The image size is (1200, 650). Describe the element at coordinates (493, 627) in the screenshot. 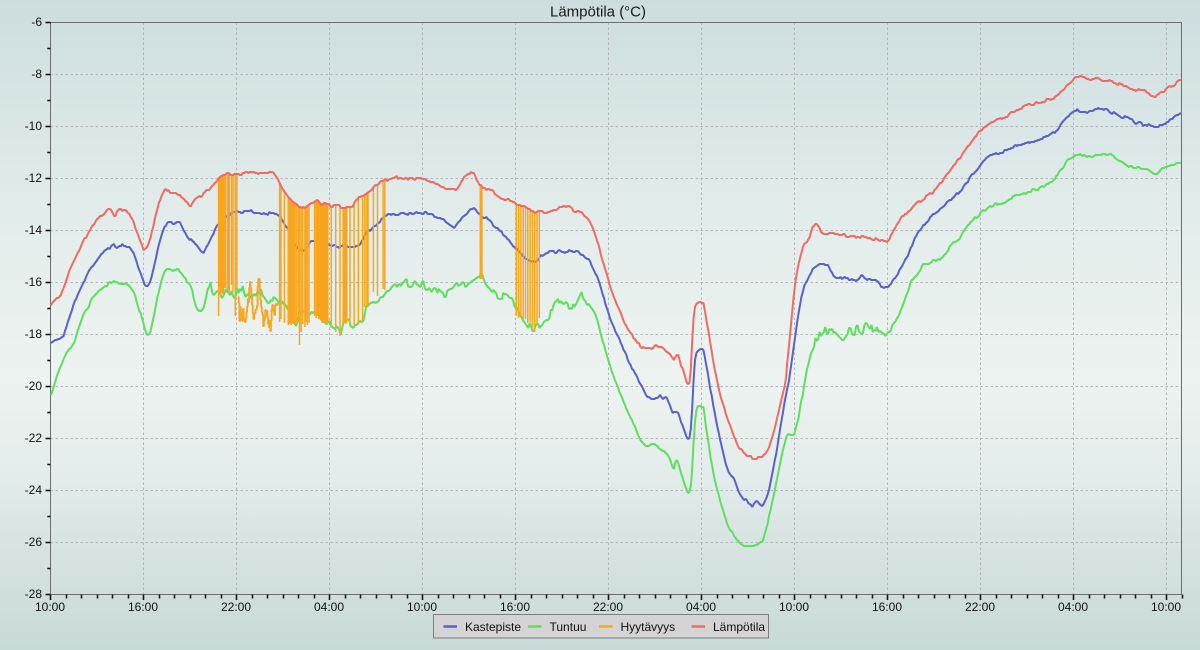

I see `svg-text: Kastepiste` at that location.